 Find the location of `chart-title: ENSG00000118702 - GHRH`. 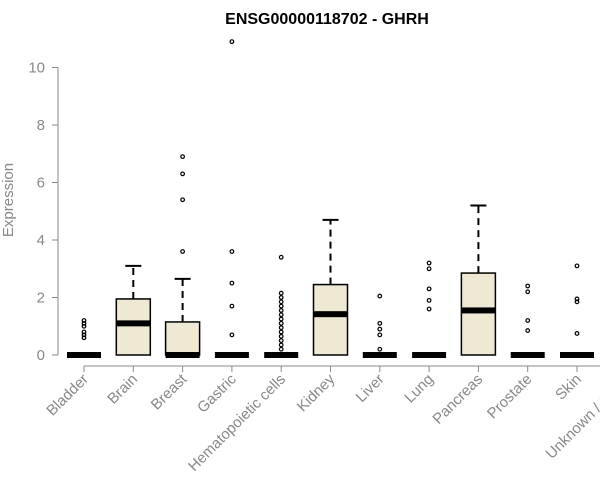

chart-title: ENSG00000118702 - GHRH is located at coordinates (327, 19).